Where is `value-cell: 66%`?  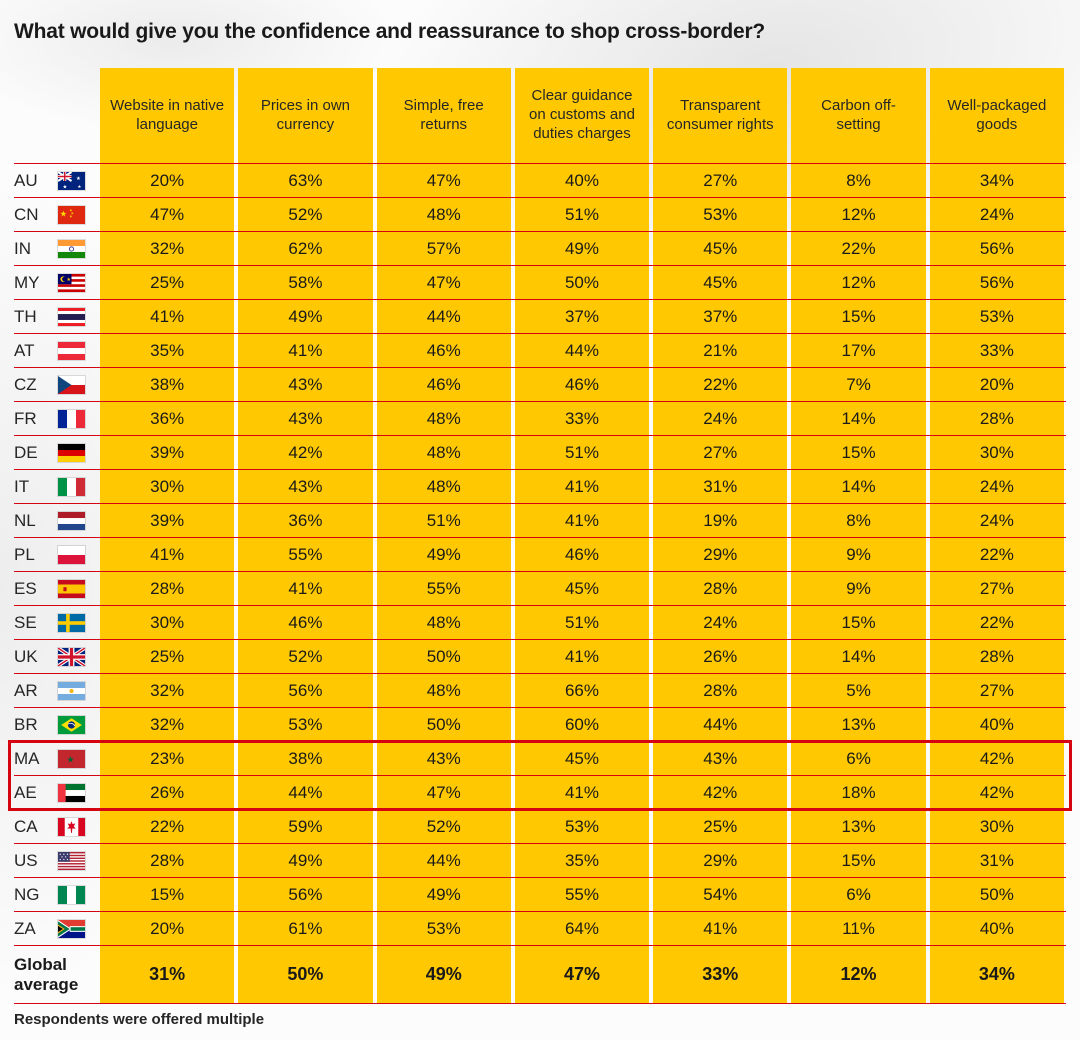
value-cell: 66% is located at coordinates (582, 690).